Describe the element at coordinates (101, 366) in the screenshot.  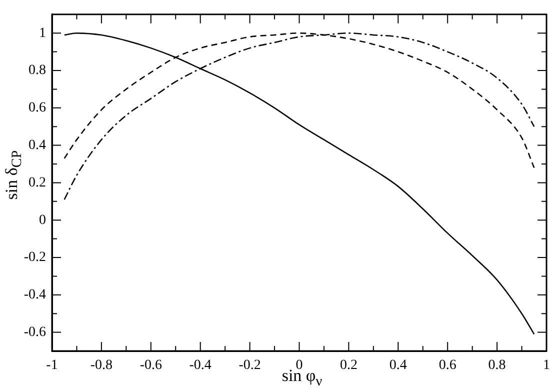
I see `x-tick-label: -0.8` at that location.